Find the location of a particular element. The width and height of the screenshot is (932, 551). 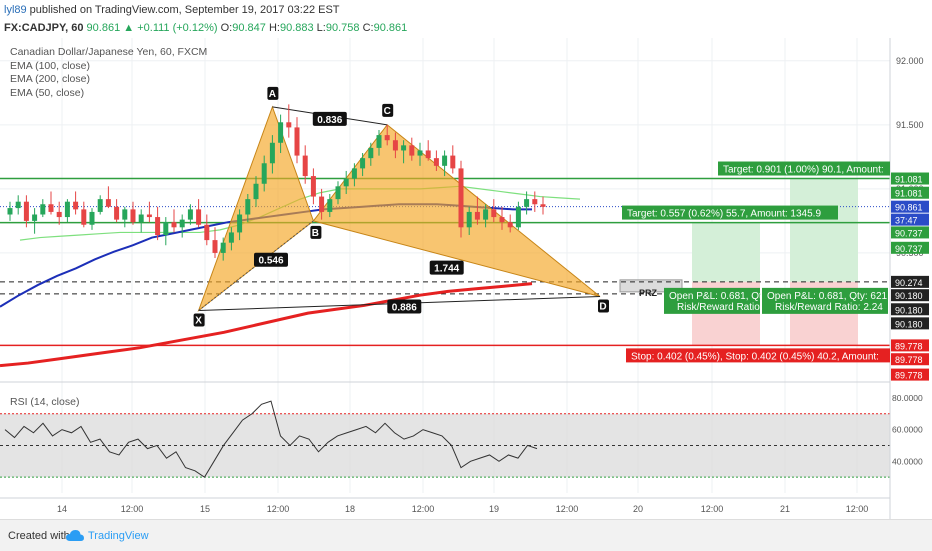

level-labels: Target: 0.901 (1.00%) 90.1, Amount is located at coordinates (775, 271).